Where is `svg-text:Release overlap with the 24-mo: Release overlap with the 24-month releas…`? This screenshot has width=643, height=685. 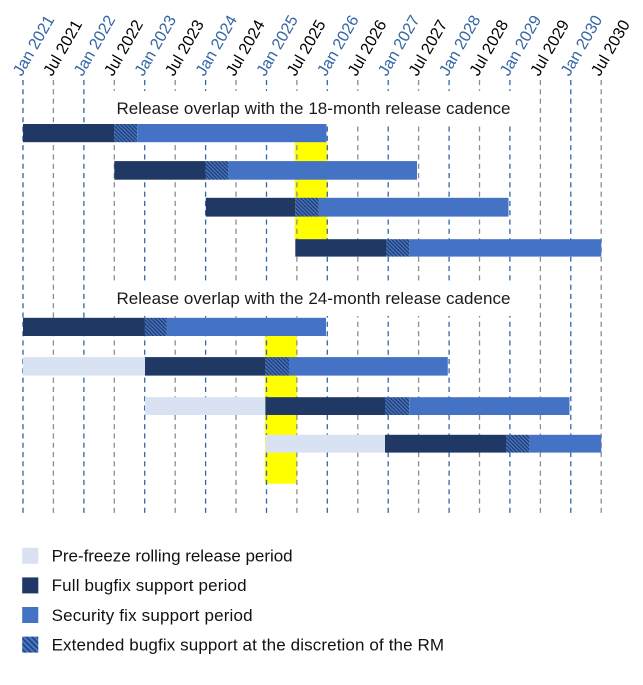 svg-text:Release overlap with the 24-mo: Release overlap with the 24-month releas… is located at coordinates (314, 298).